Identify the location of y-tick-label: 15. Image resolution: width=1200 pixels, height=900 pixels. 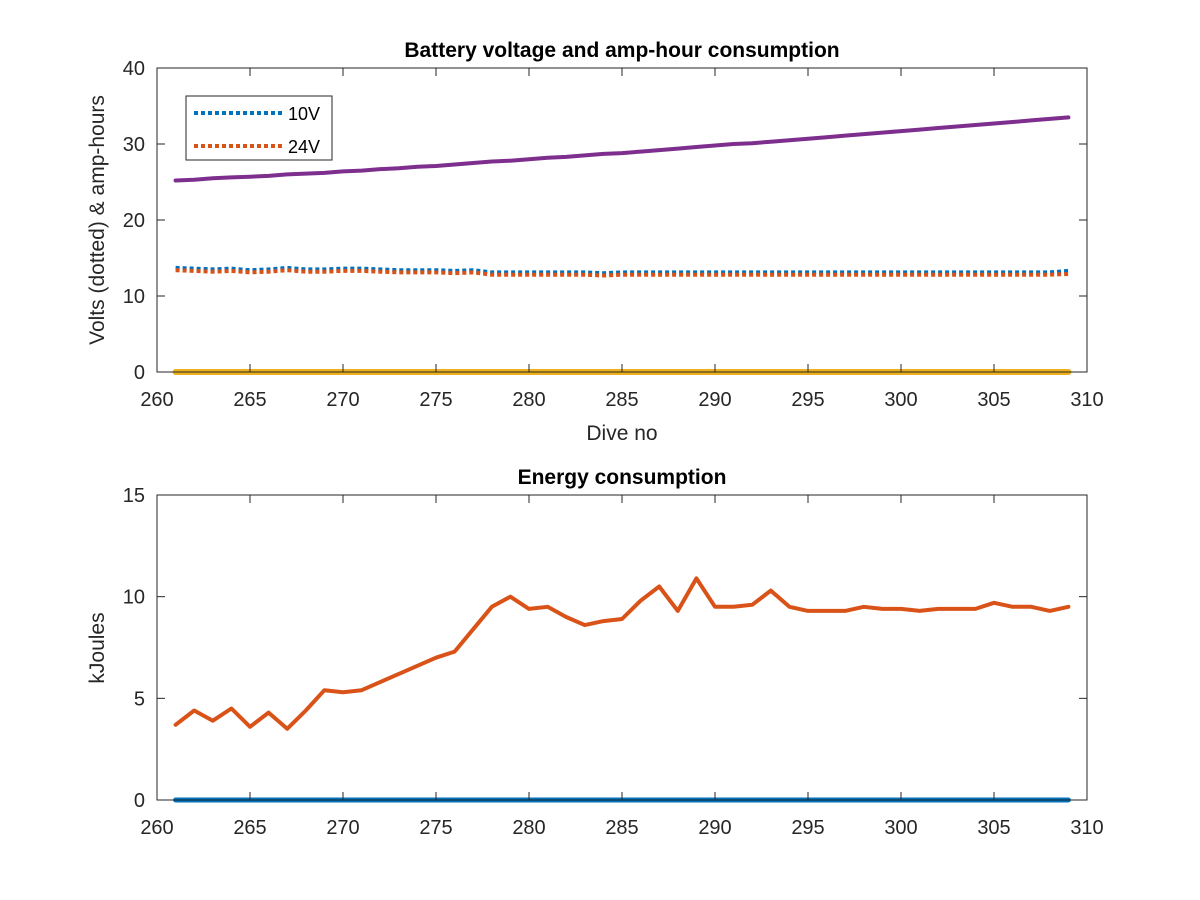
(134, 496).